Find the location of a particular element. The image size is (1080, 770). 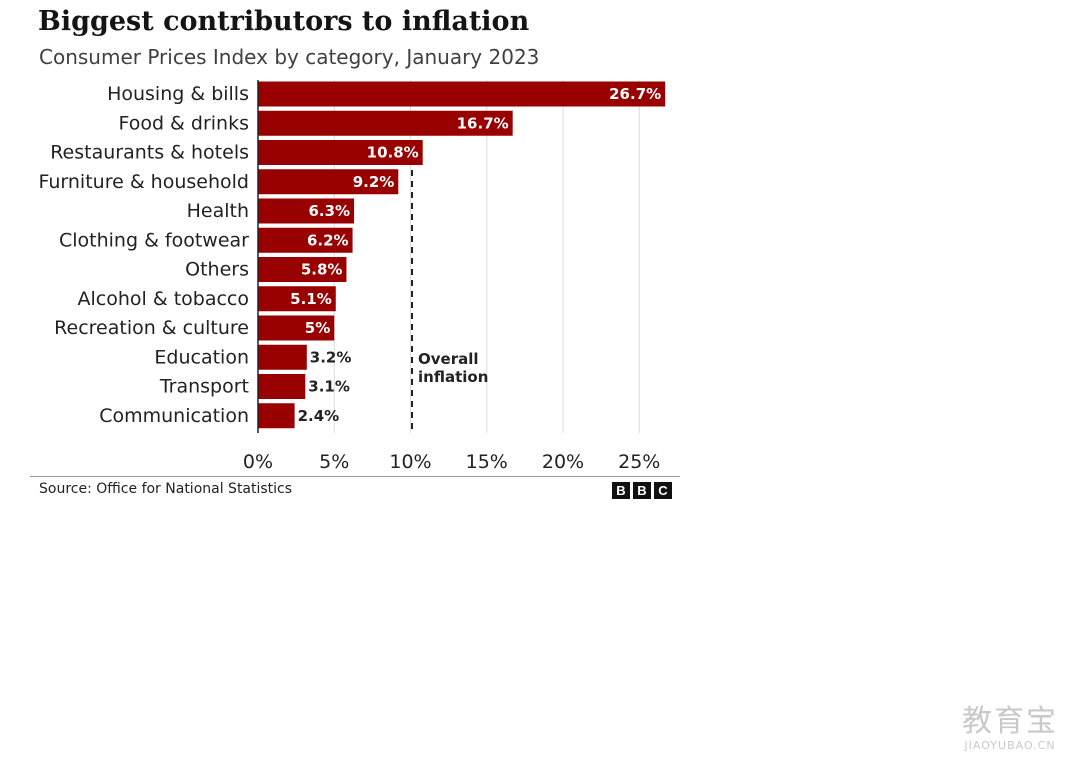

value-label: 6.2% is located at coordinates (328, 240).